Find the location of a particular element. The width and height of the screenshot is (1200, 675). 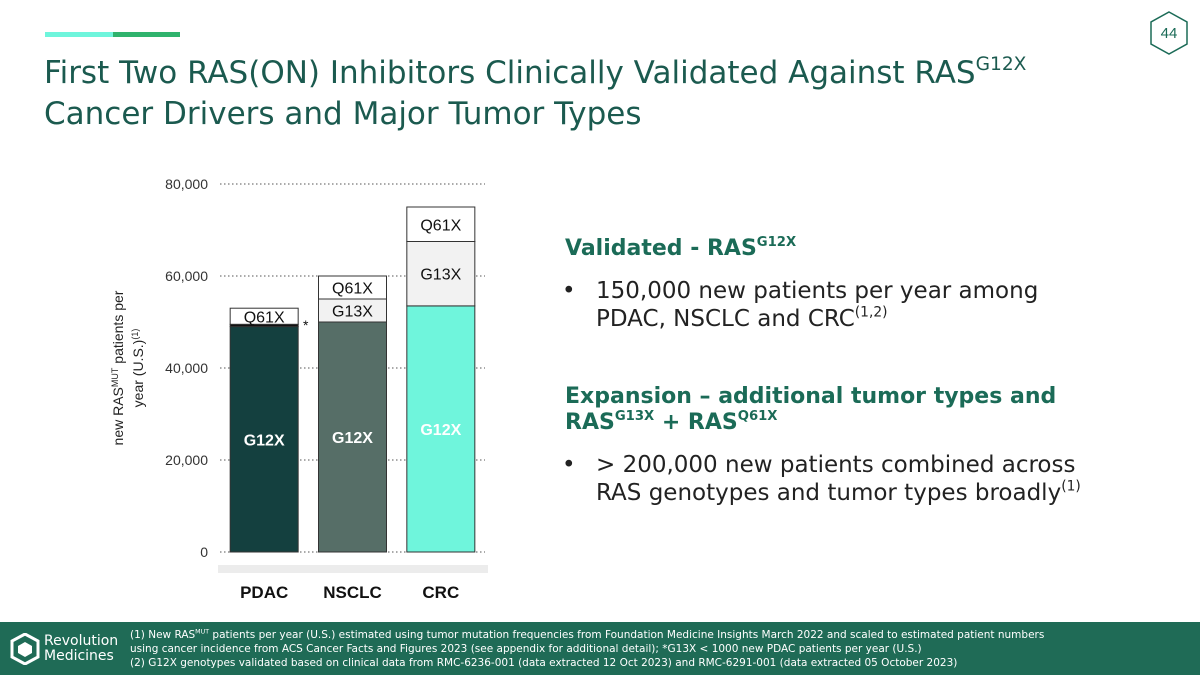

x-tick-label: CRC is located at coordinates (440, 592).